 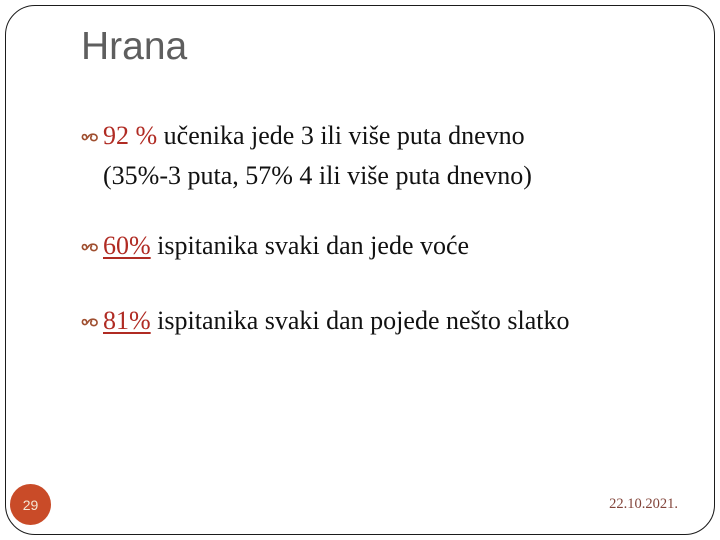 What do you see at coordinates (317, 175) in the screenshot?
I see `bullet-subline: (35%-3 puta, 57% 4 ili više puta dnevno)` at bounding box center [317, 175].